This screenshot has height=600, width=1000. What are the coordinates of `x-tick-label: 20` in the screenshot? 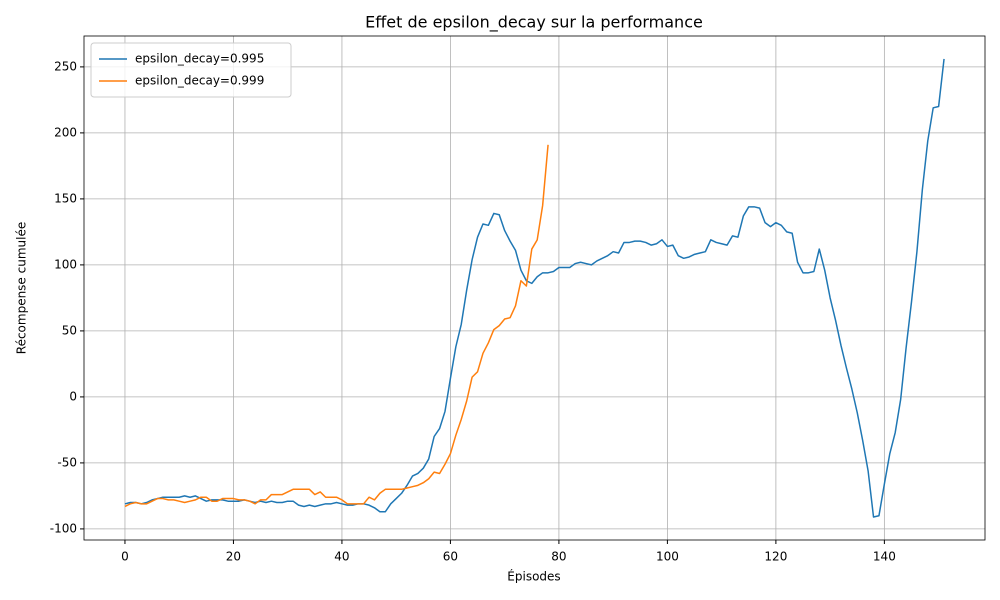 It's located at (233, 557).